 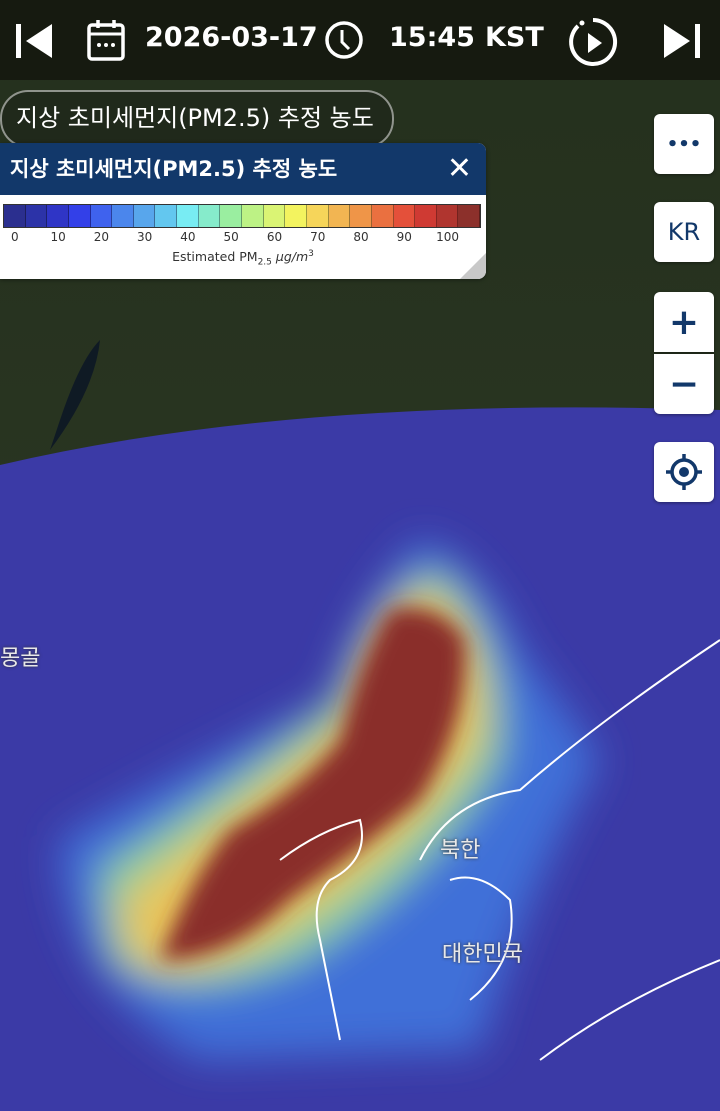 What do you see at coordinates (188, 237) in the screenshot?
I see `colorbar-tick-label: 40` at bounding box center [188, 237].